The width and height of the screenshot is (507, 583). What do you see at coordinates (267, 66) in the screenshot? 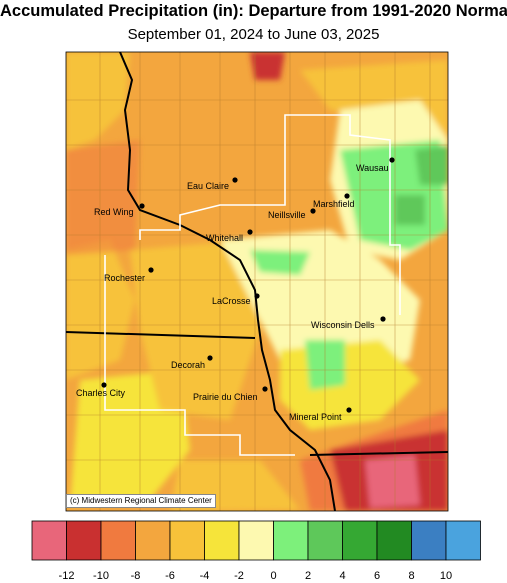
I see `zone-north-minus10` at bounding box center [267, 66].